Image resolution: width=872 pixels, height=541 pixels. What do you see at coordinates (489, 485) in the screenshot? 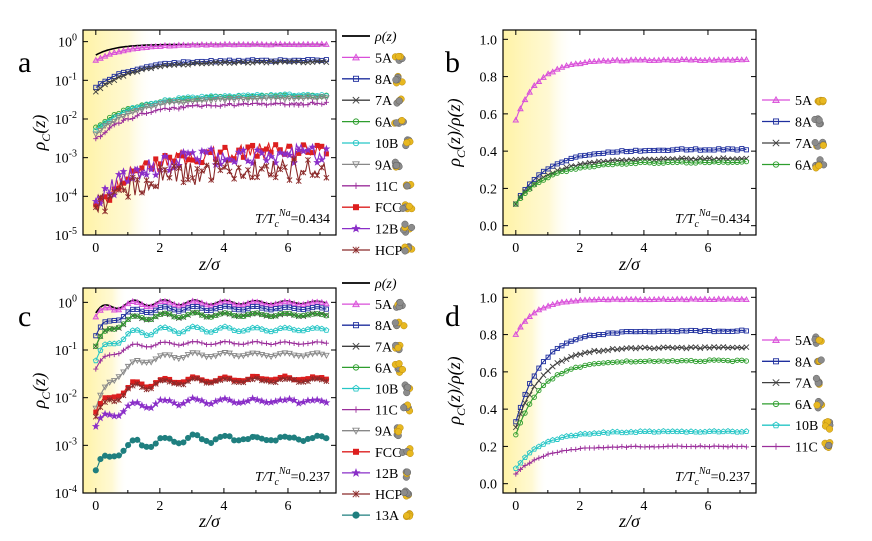
I see `y-tick-label: 0.0` at bounding box center [489, 485].